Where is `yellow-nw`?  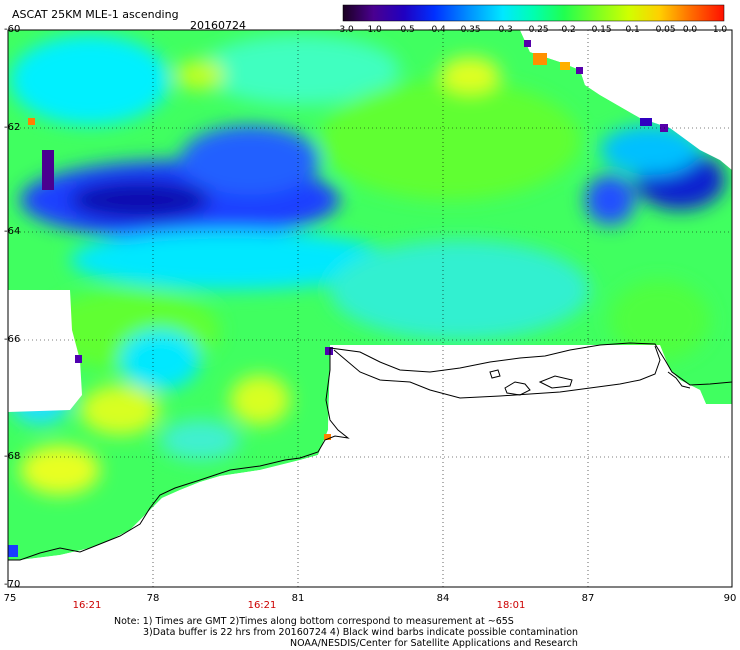 yellow-nw is located at coordinates (200, 75).